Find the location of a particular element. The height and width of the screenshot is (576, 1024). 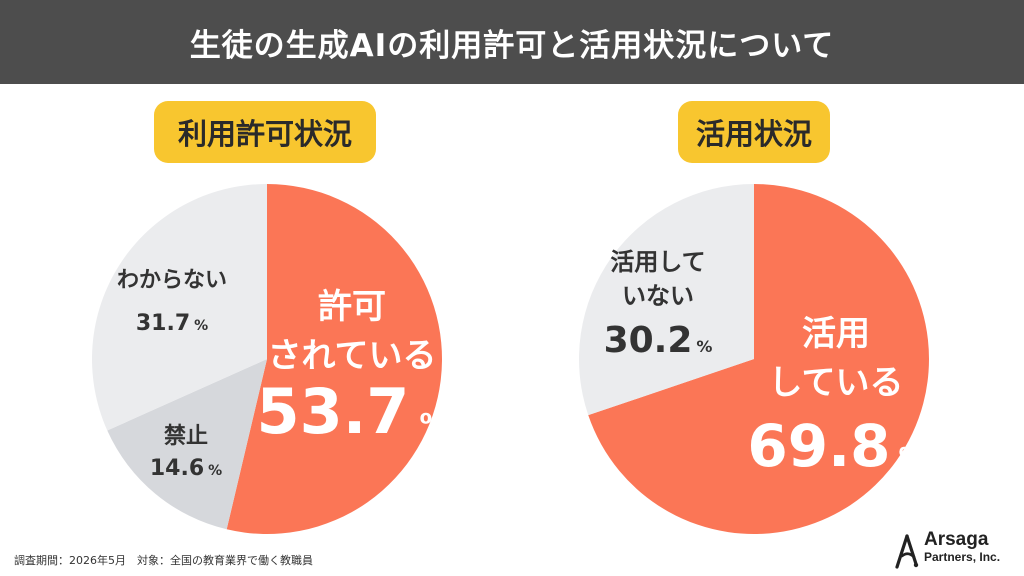

slice-value-label: 53.7% is located at coordinates (351, 411).